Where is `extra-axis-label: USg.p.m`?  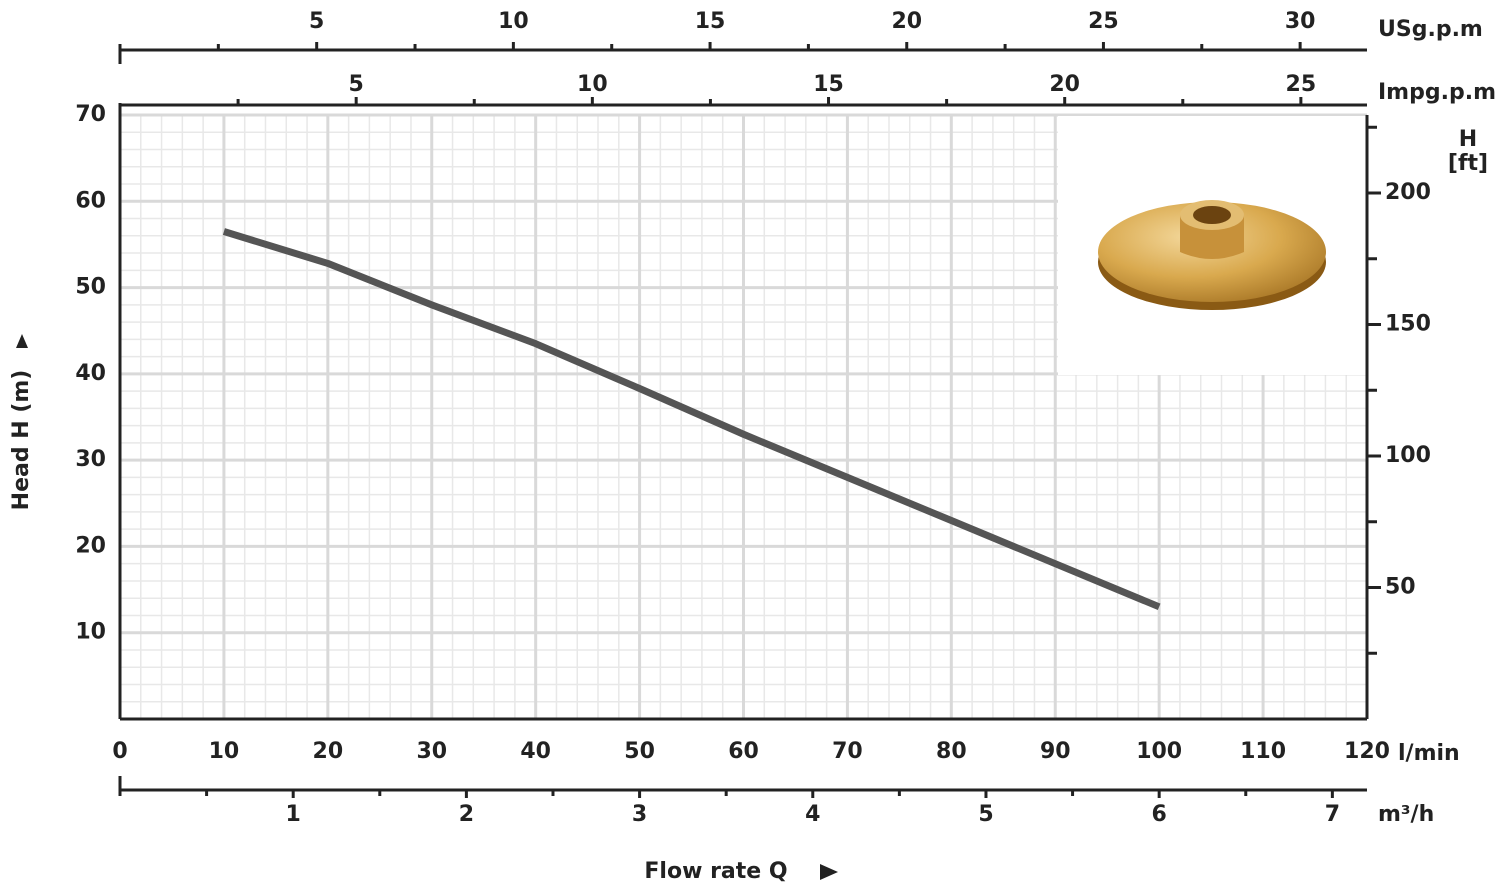 extra-axis-label: USg.p.m is located at coordinates (1430, 29).